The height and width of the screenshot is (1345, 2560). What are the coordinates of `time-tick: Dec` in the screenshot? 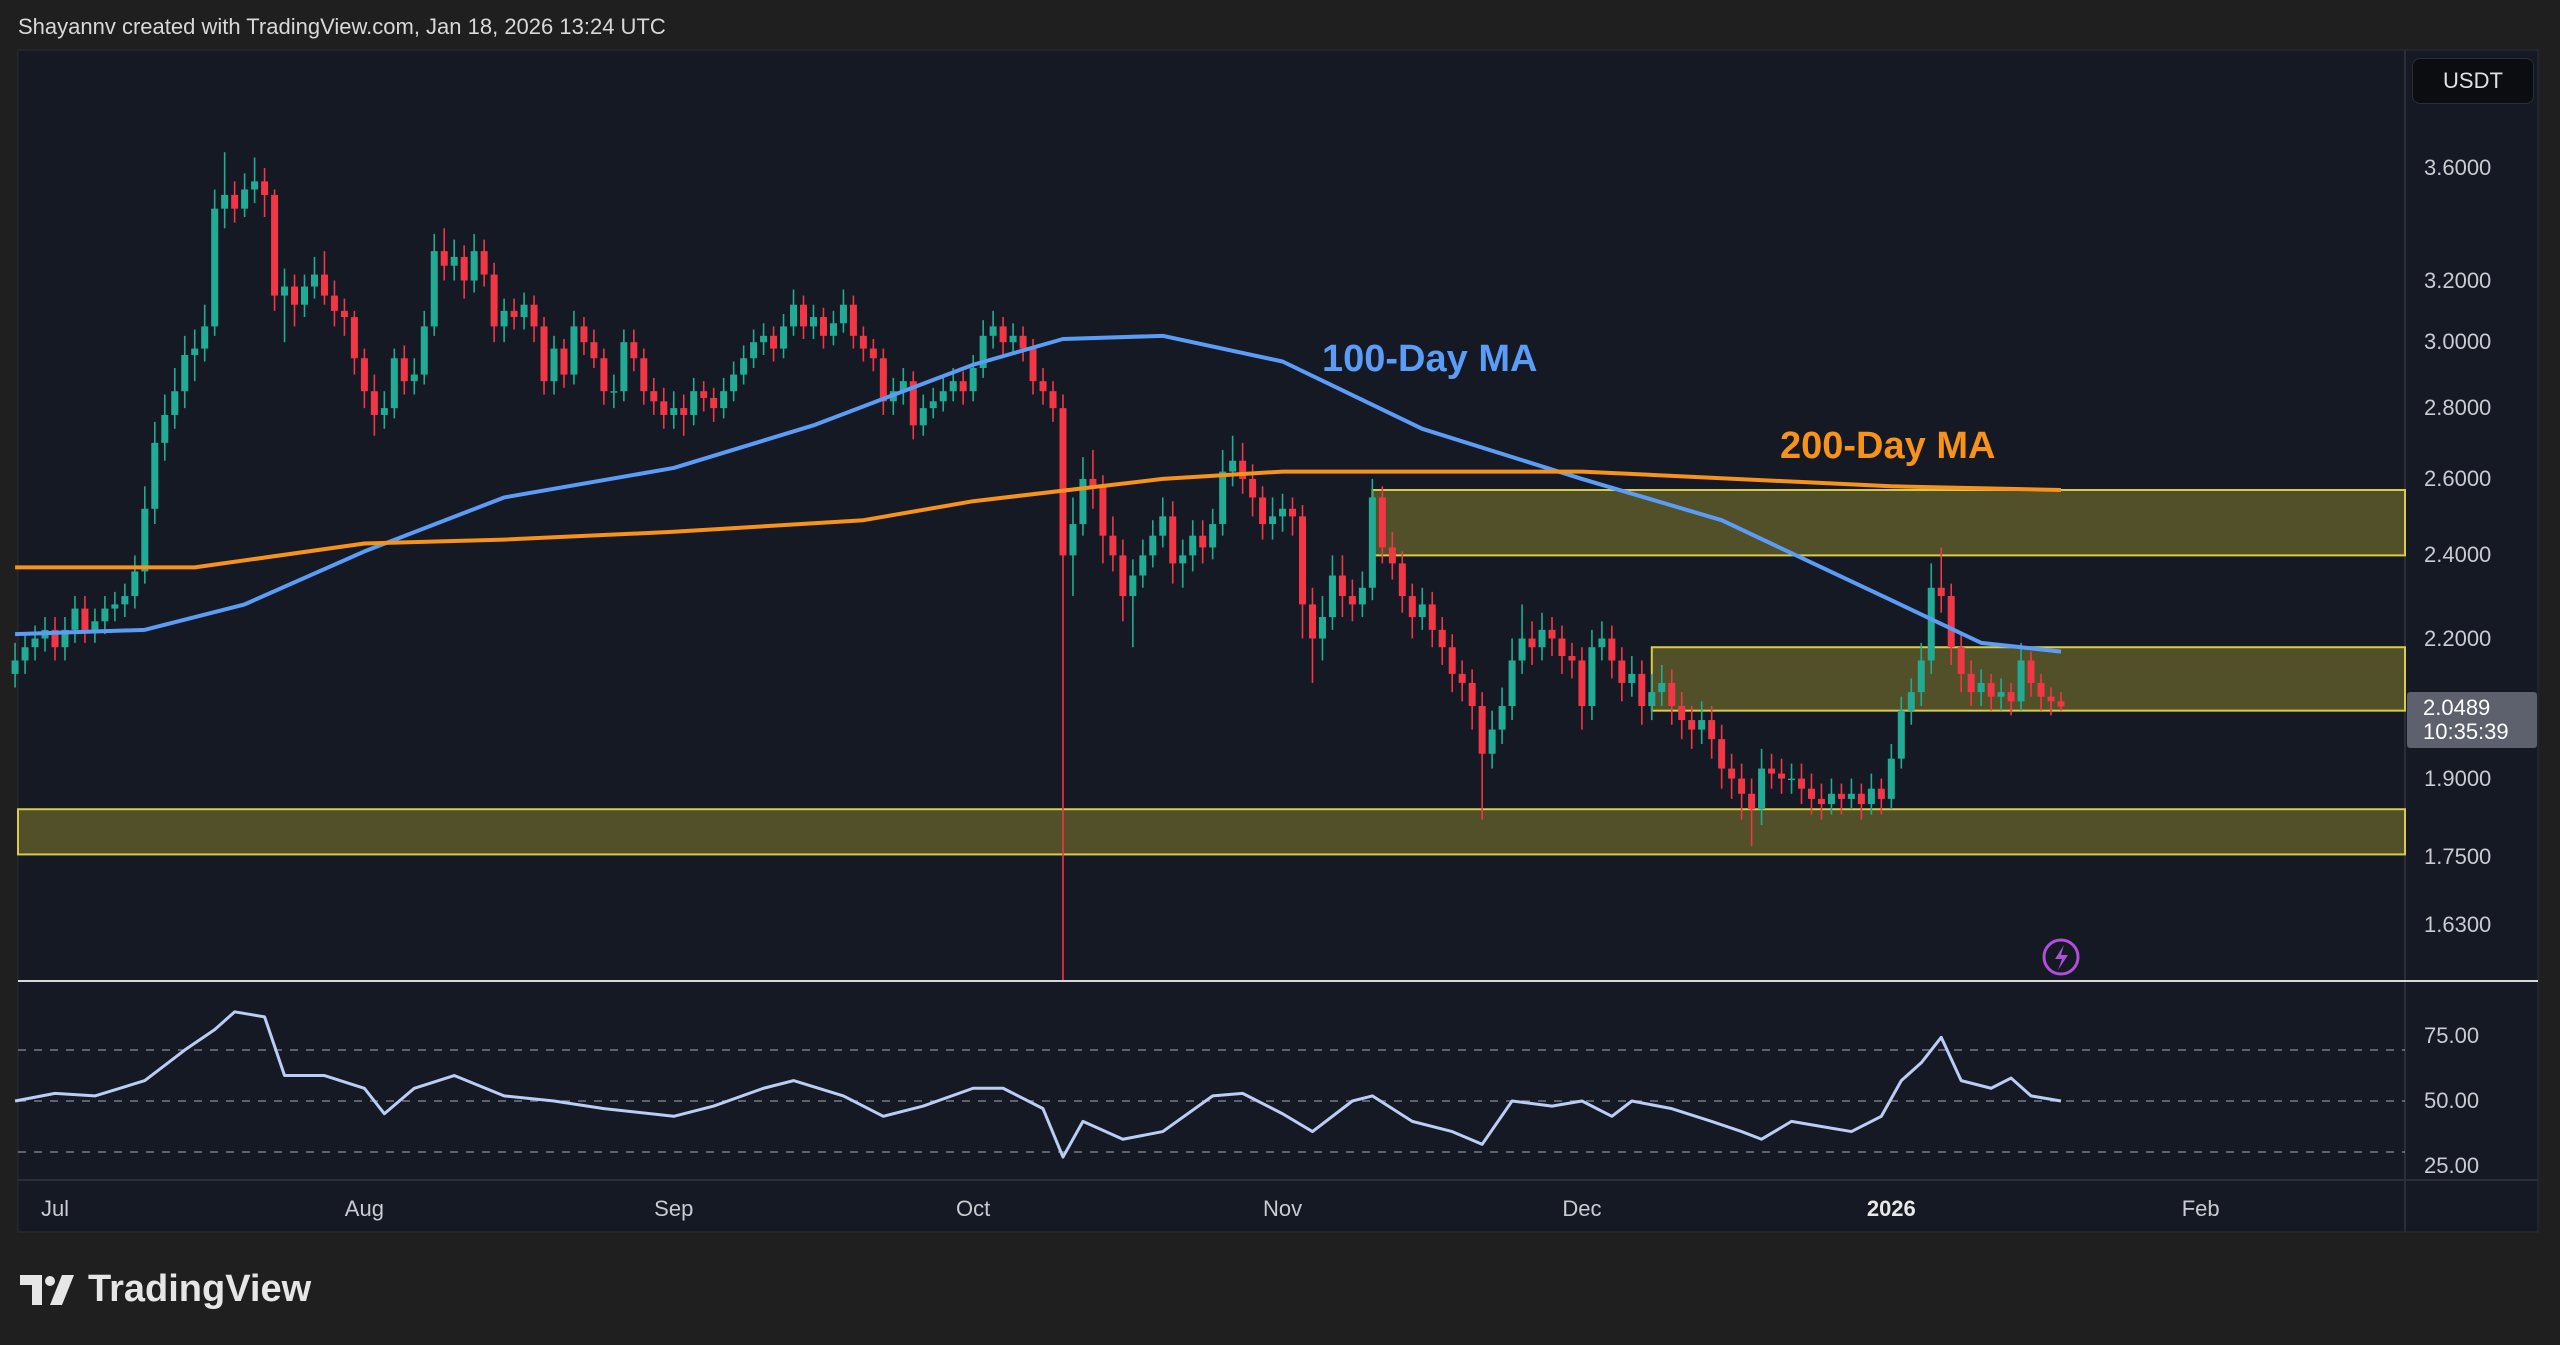 It's located at (1582, 1208).